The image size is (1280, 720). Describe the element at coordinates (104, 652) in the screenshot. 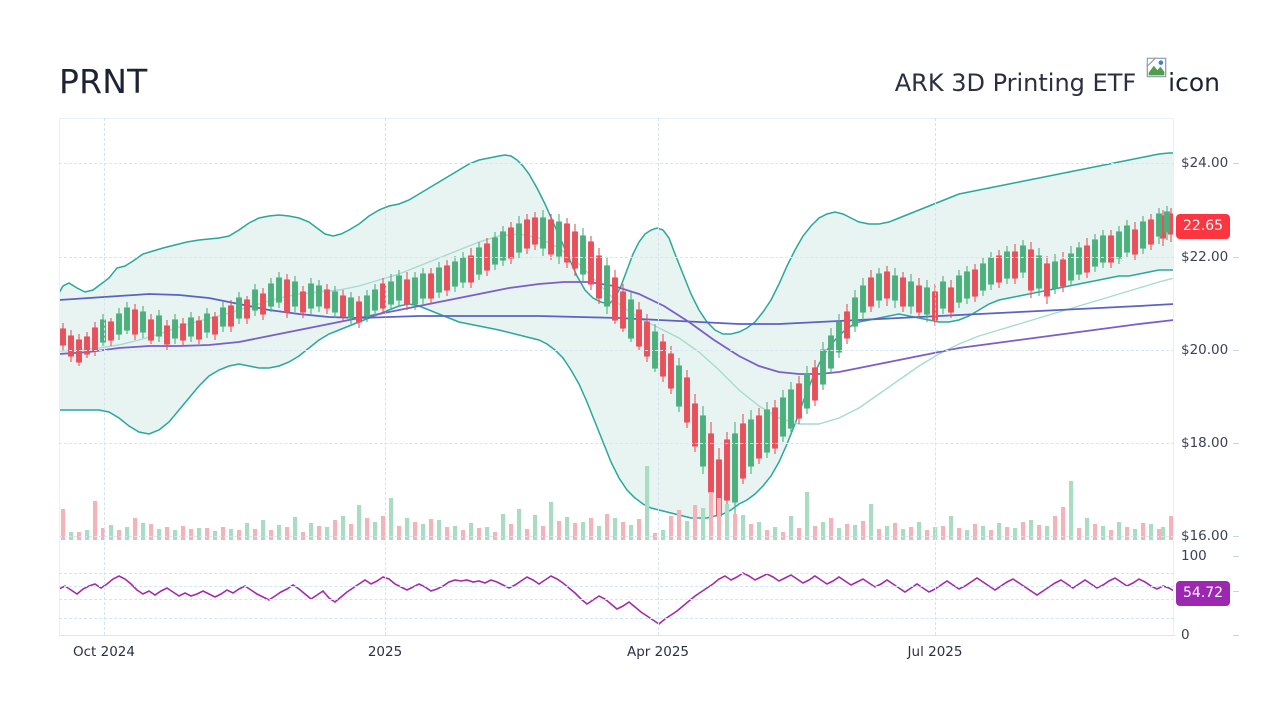

I see `date-axis-label: Oct 2024` at that location.